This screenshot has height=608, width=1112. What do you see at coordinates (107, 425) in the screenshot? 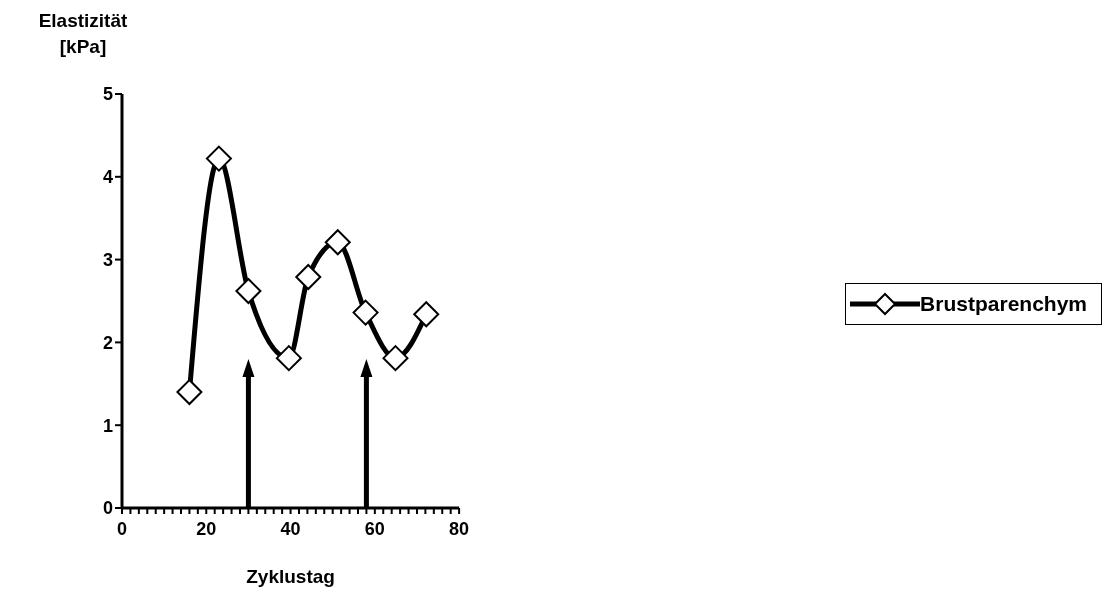
I see `y-tick-label: 1` at bounding box center [107, 425].